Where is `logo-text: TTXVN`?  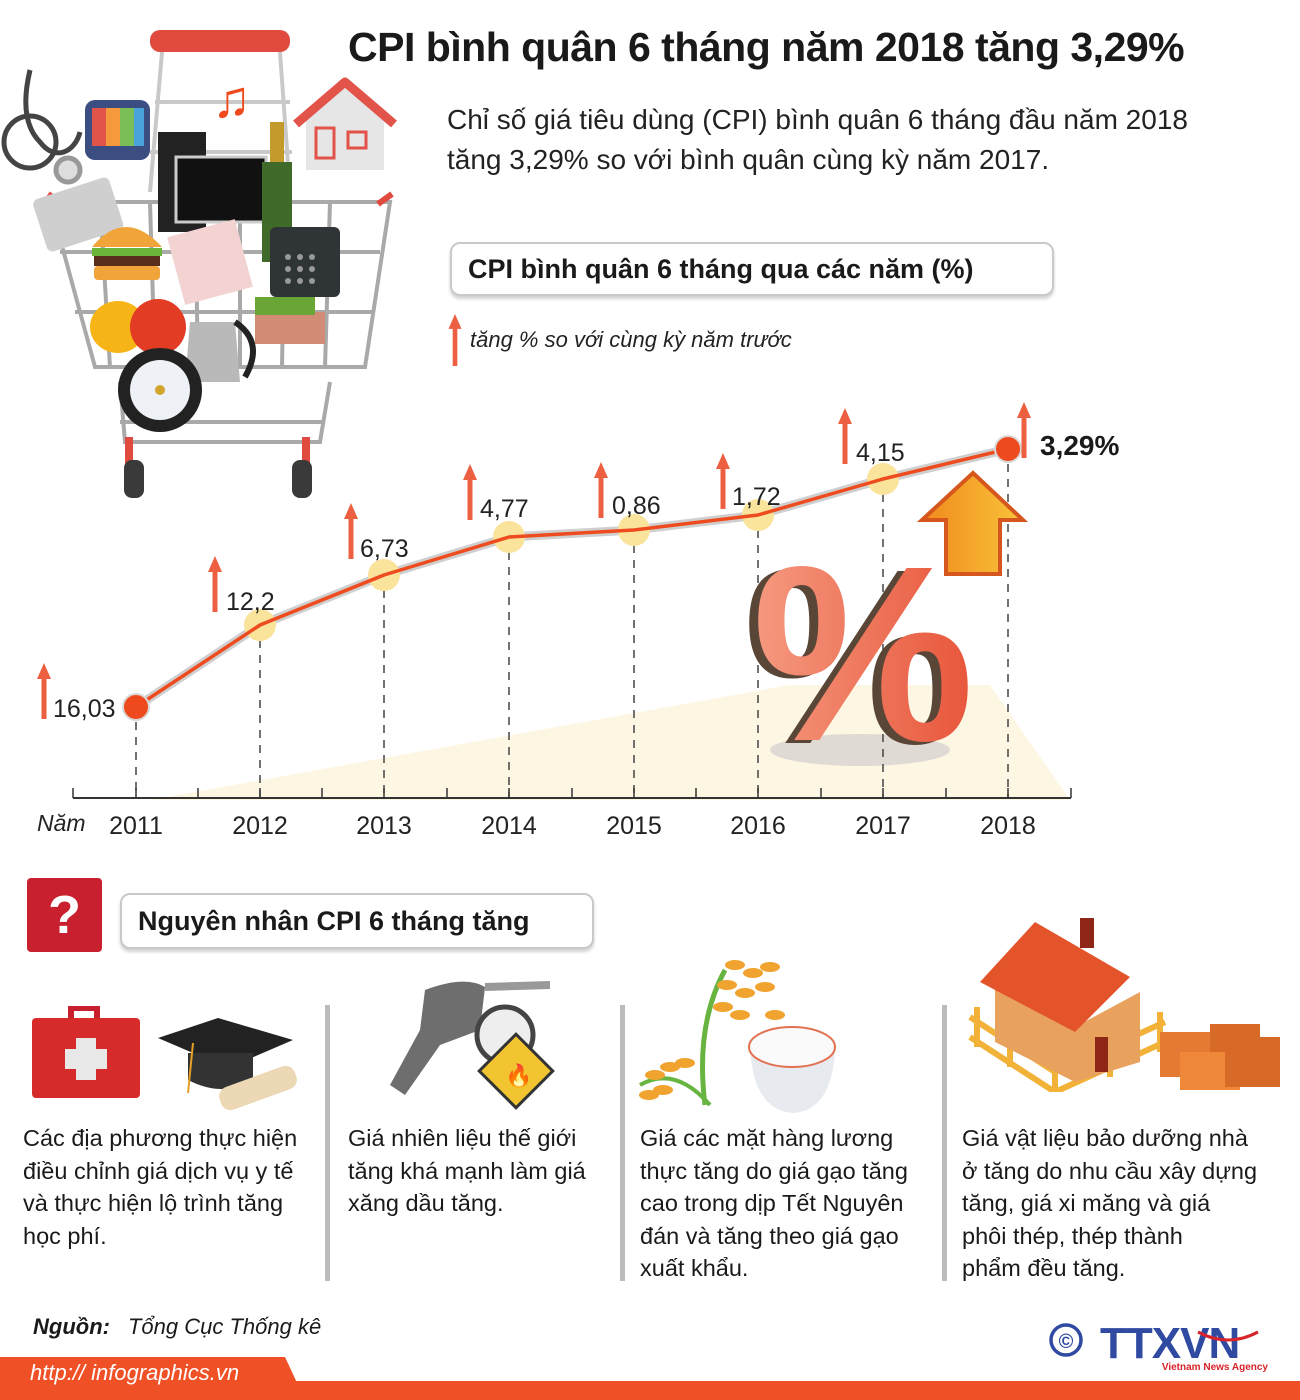
logo-text: TTXVN is located at coordinates (1169, 1343).